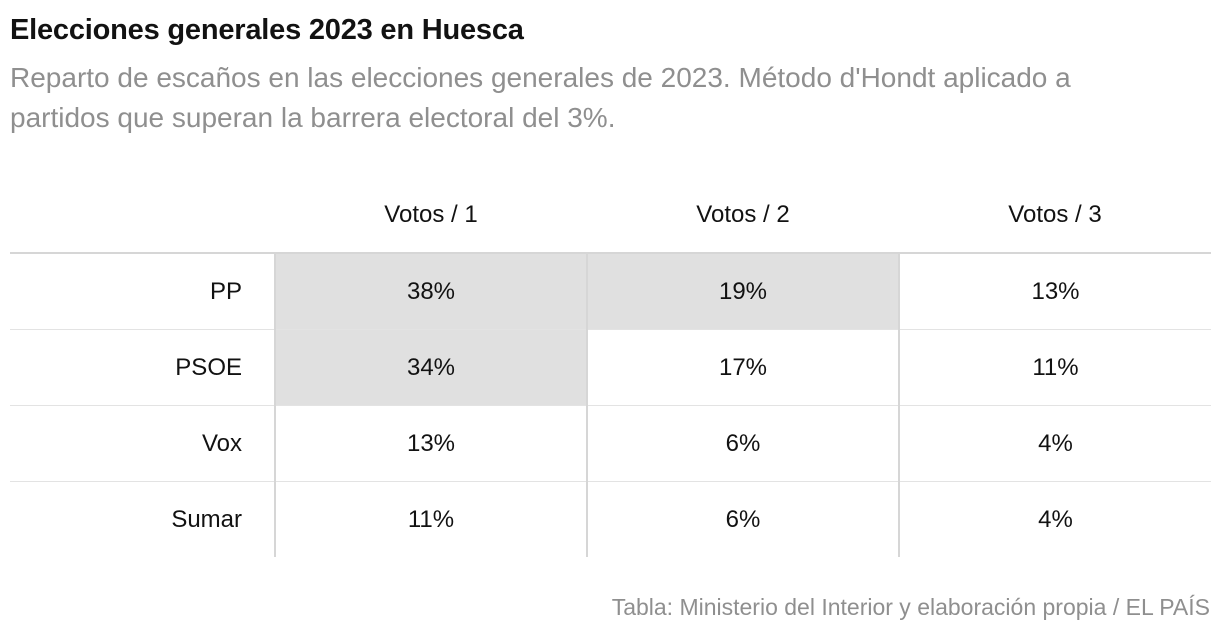 This screenshot has width=1220, height=640. I want to click on seat-cell: 34%, so click(430, 367).